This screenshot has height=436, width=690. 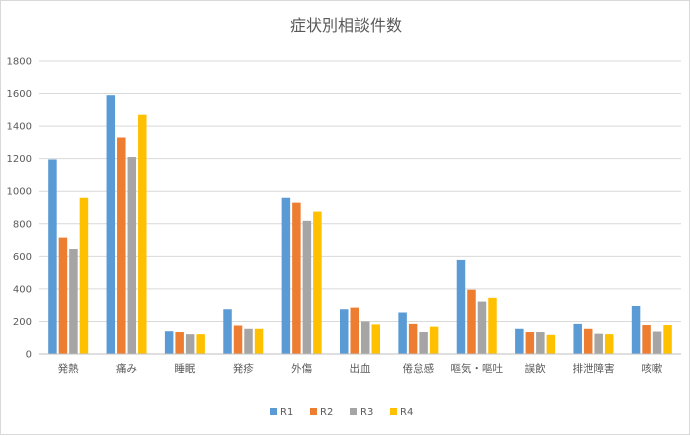 I want to click on y-tick-label: 1600, so click(x=19, y=94).